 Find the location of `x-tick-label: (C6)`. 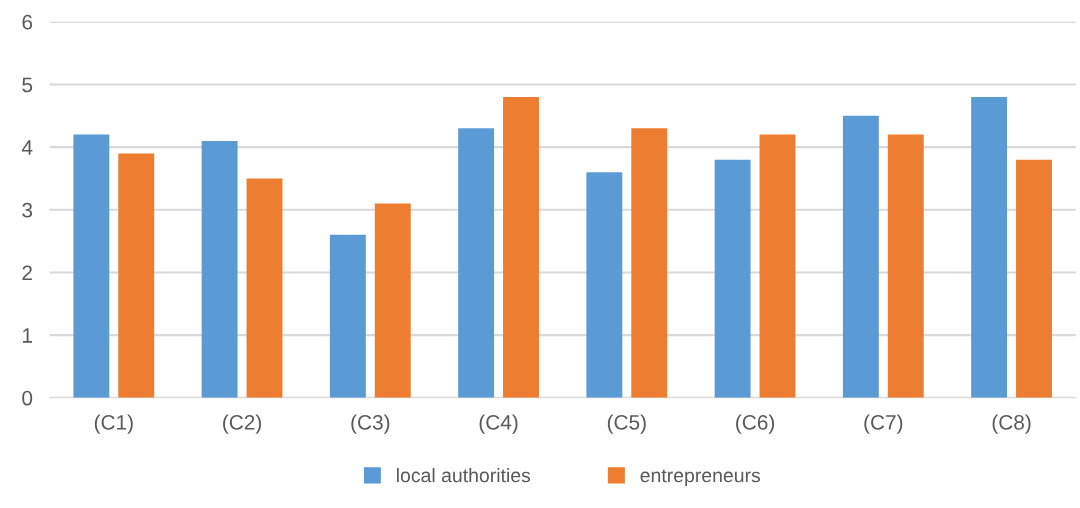

x-tick-label: (C6) is located at coordinates (755, 424).